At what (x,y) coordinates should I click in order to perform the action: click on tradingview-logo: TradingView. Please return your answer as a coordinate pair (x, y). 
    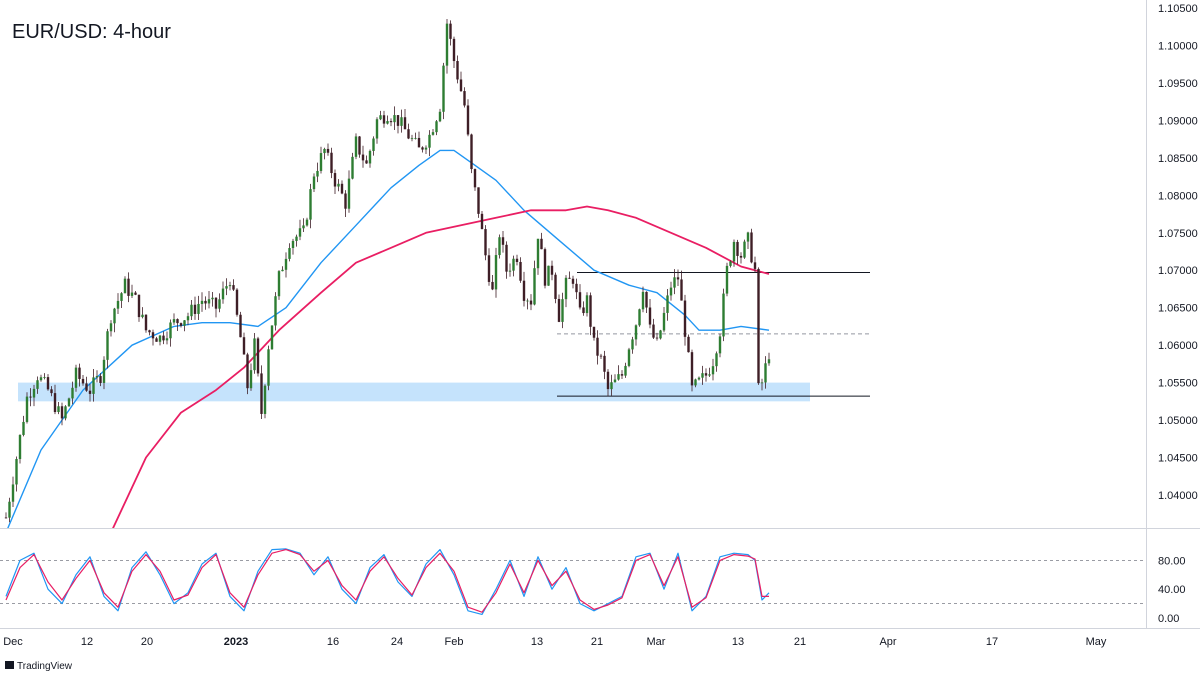
    Looking at the image, I should click on (39, 666).